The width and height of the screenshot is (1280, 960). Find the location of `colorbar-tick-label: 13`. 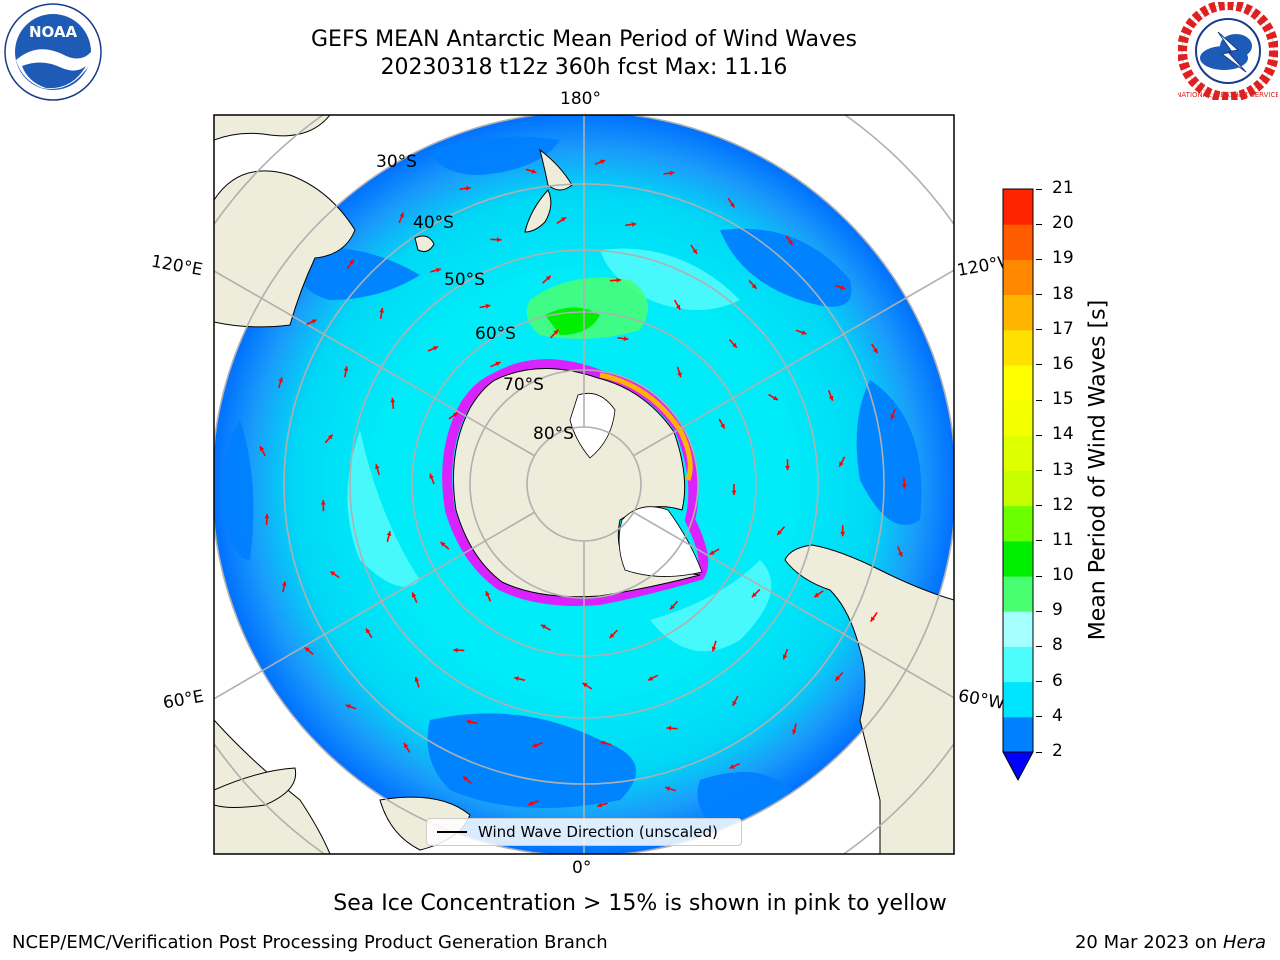

colorbar-tick-label: 13 is located at coordinates (1063, 469).